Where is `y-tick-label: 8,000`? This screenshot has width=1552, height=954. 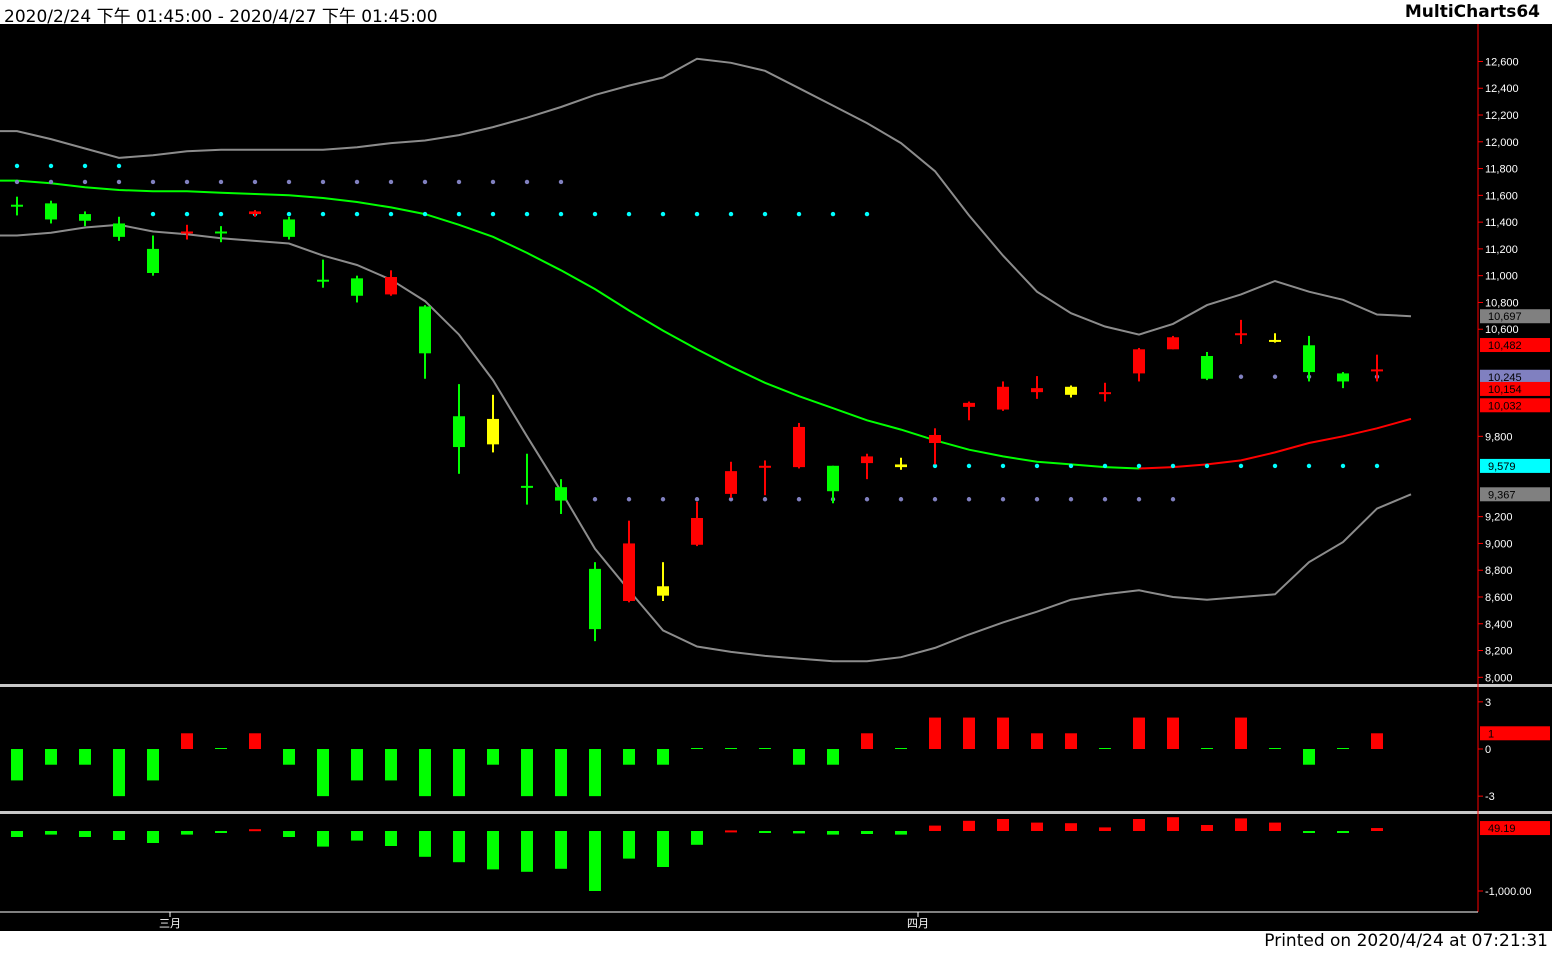 y-tick-label: 8,000 is located at coordinates (1499, 678).